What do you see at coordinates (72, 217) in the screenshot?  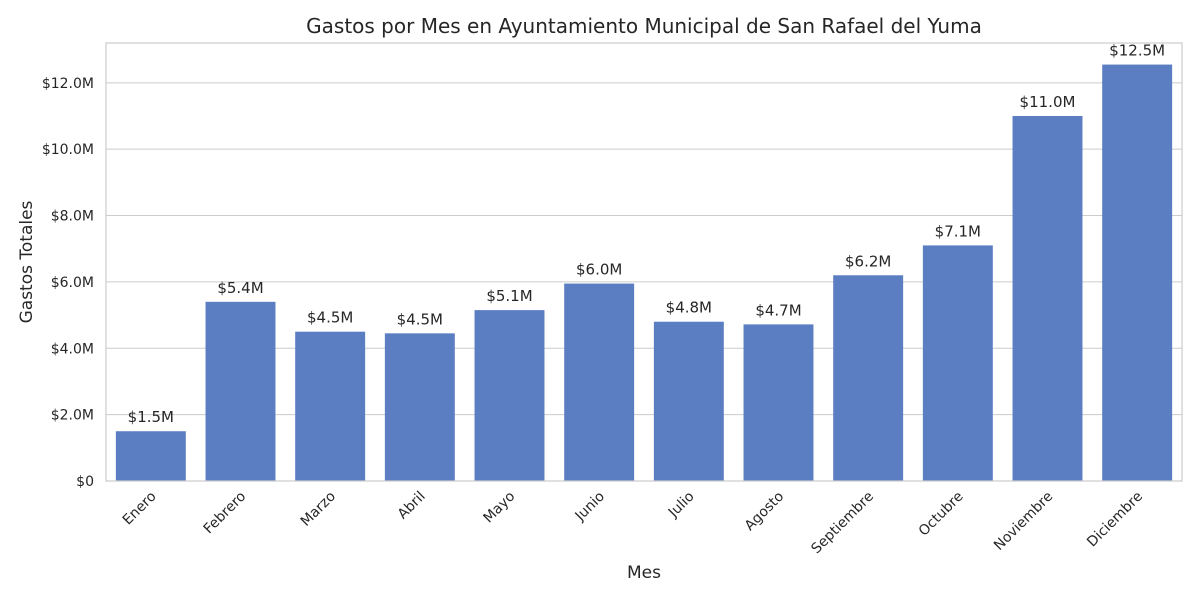 I see `y-tick-label: $8.0M` at bounding box center [72, 217].